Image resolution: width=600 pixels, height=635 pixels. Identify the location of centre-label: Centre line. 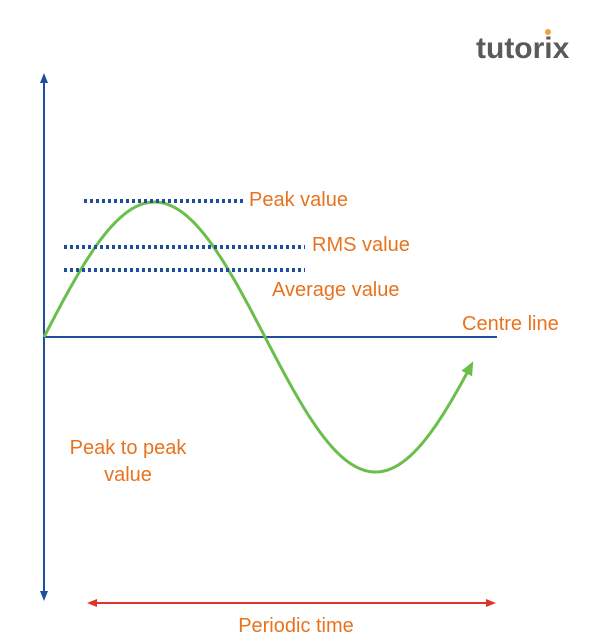
(510, 324).